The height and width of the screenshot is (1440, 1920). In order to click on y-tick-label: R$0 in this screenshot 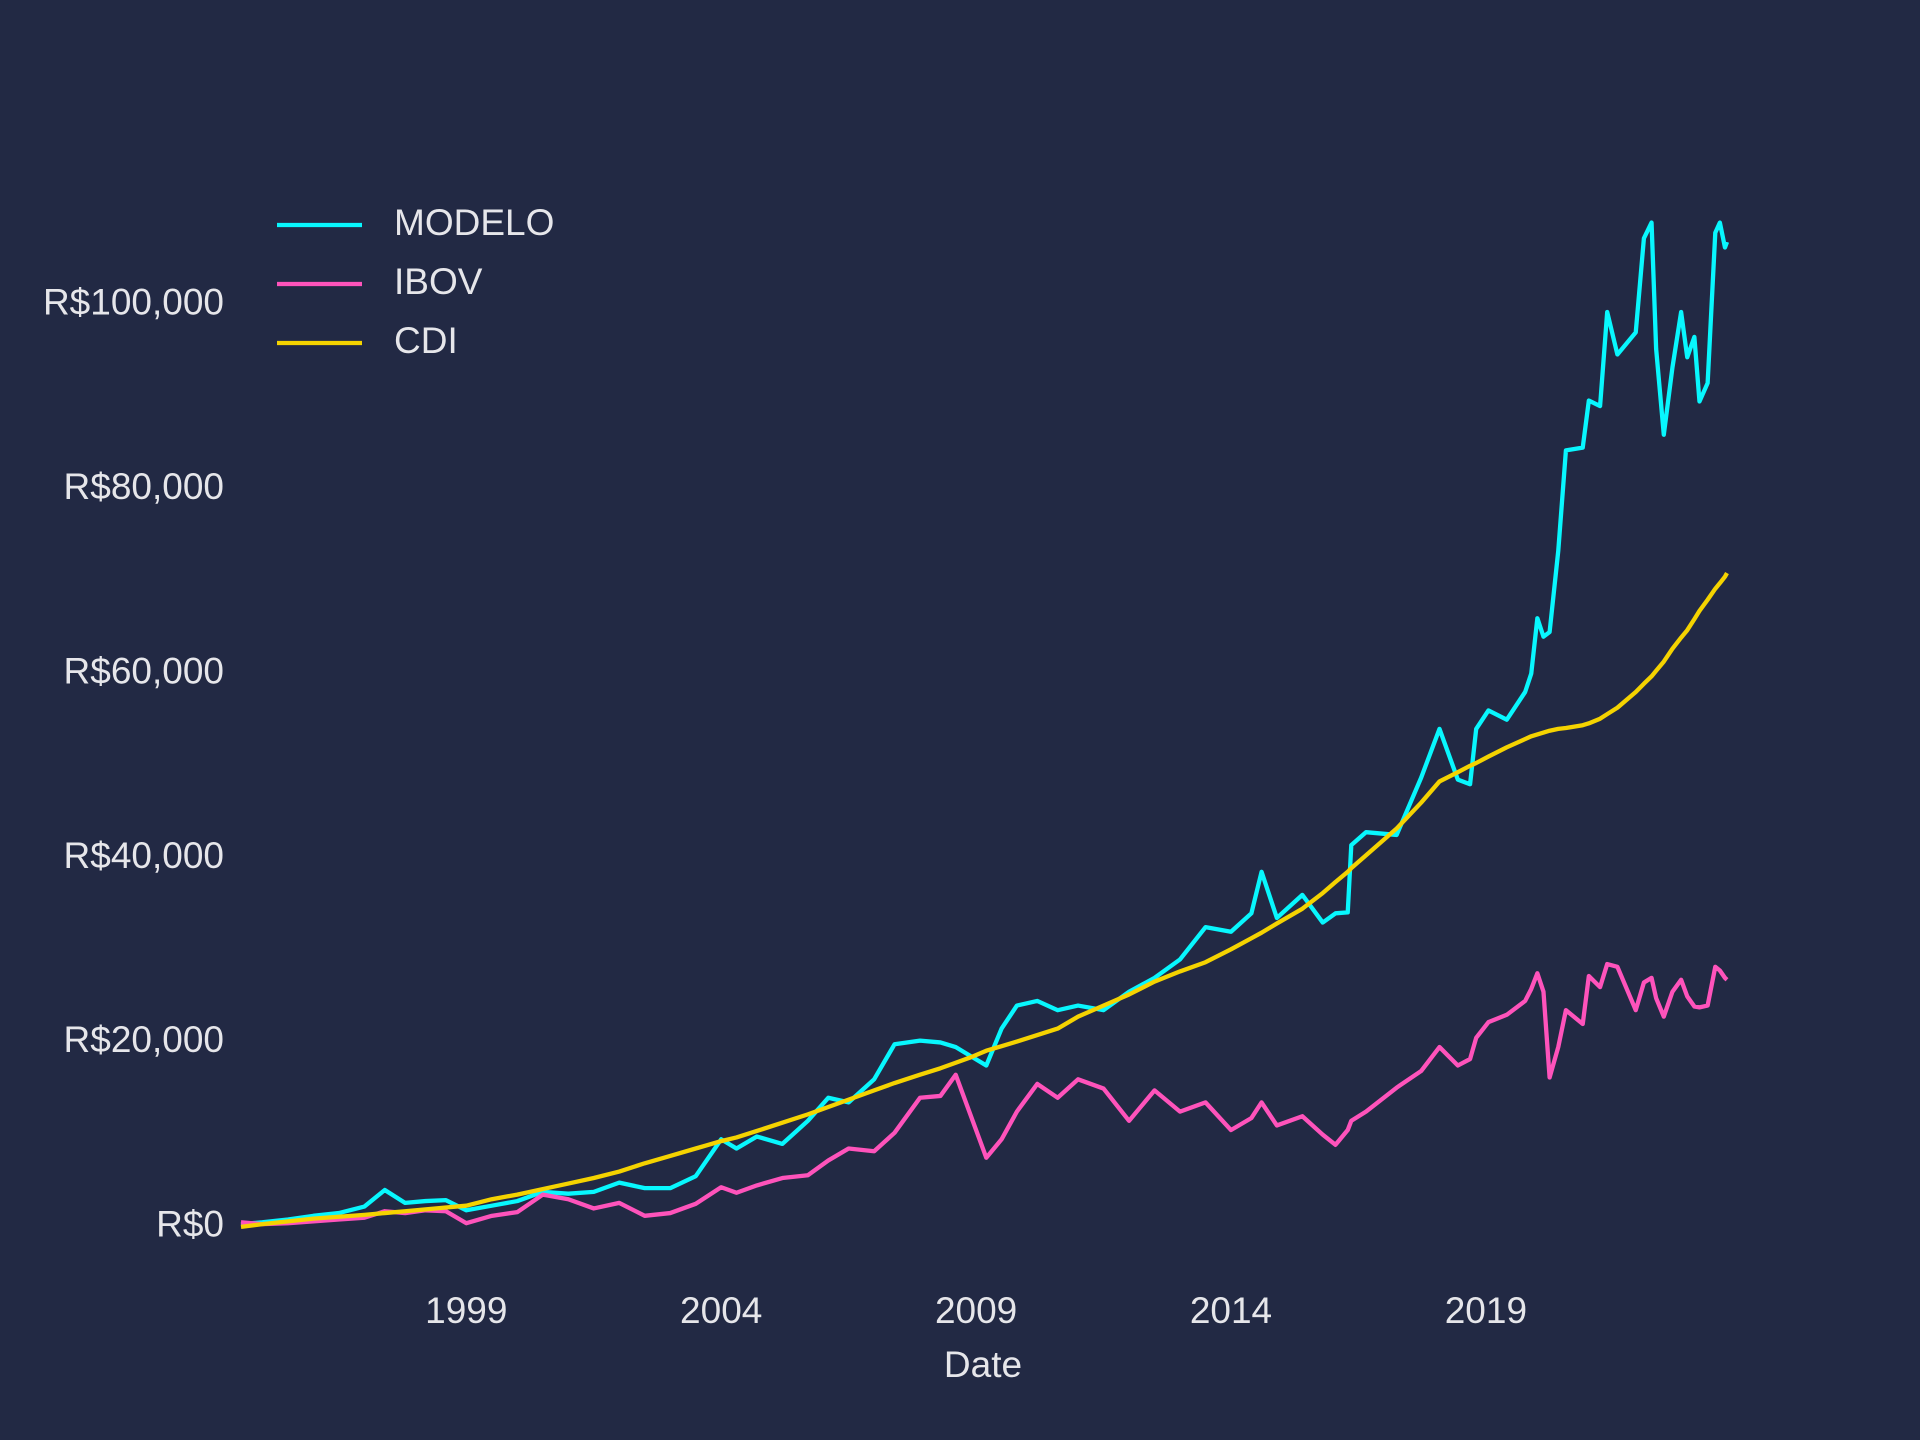, I will do `click(190, 1224)`.